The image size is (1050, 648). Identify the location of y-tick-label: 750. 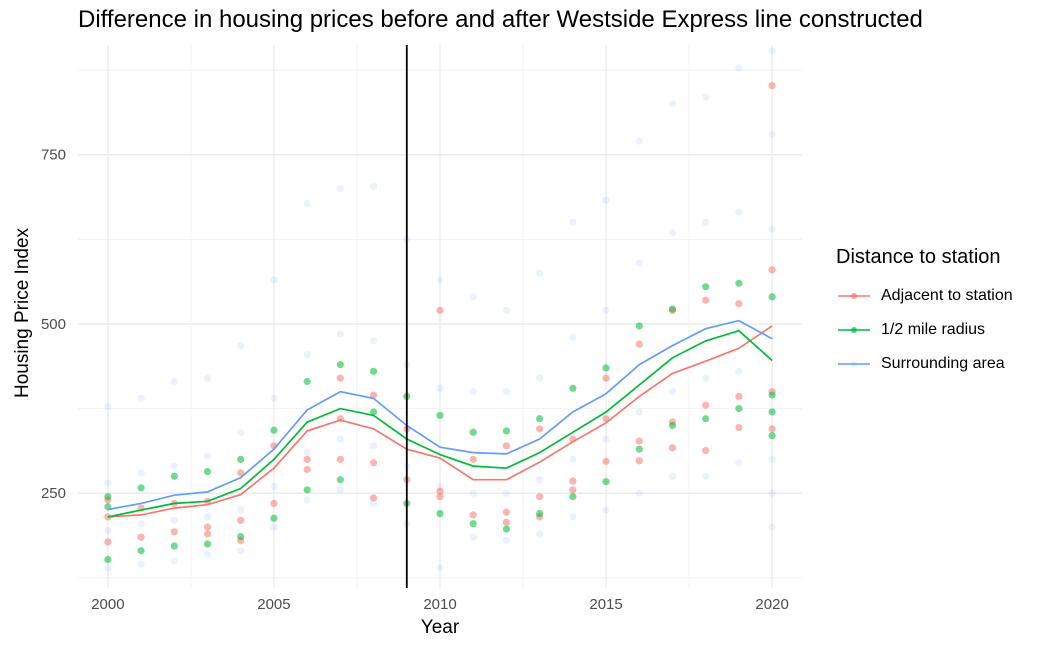
(53, 155).